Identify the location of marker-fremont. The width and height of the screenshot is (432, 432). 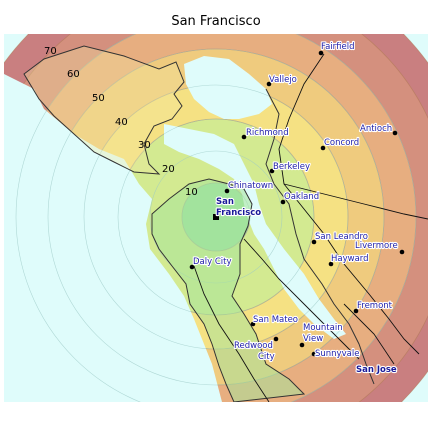
(356, 311).